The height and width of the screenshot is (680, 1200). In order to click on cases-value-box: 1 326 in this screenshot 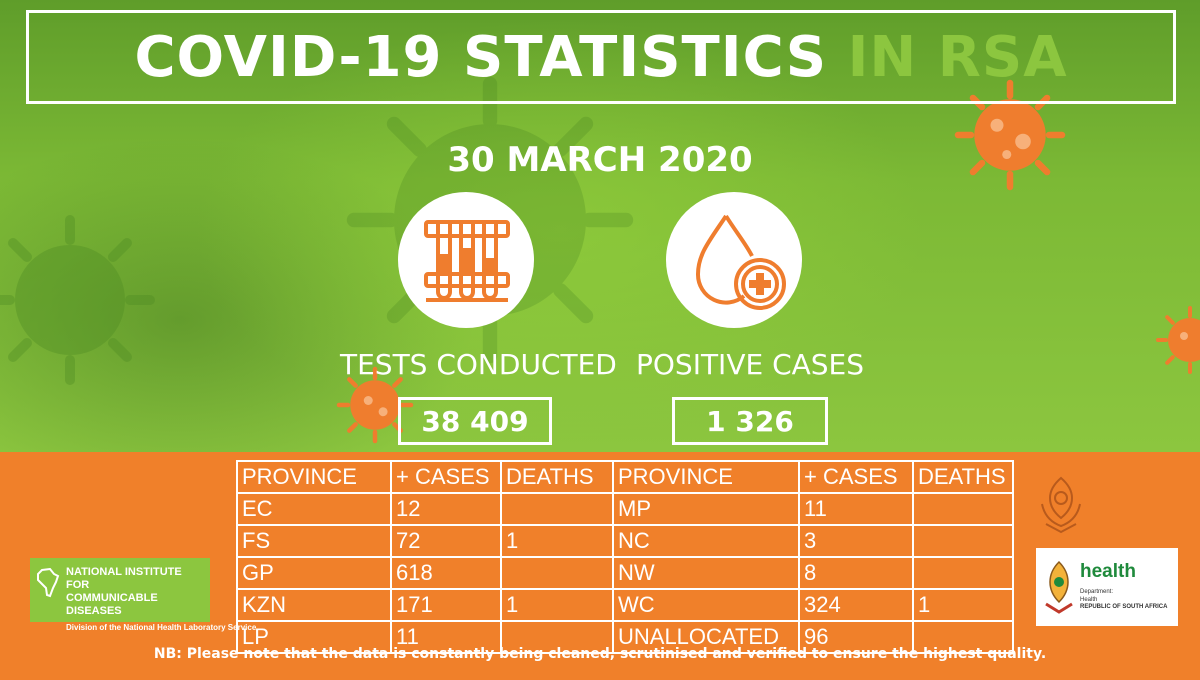, I will do `click(750, 421)`.